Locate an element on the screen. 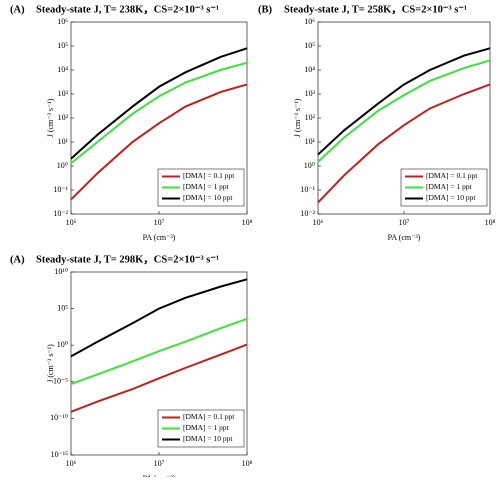  chart-title: Steady-state J, T= 298K，CS=2×10⁻³ s⁻¹ is located at coordinates (127, 259).